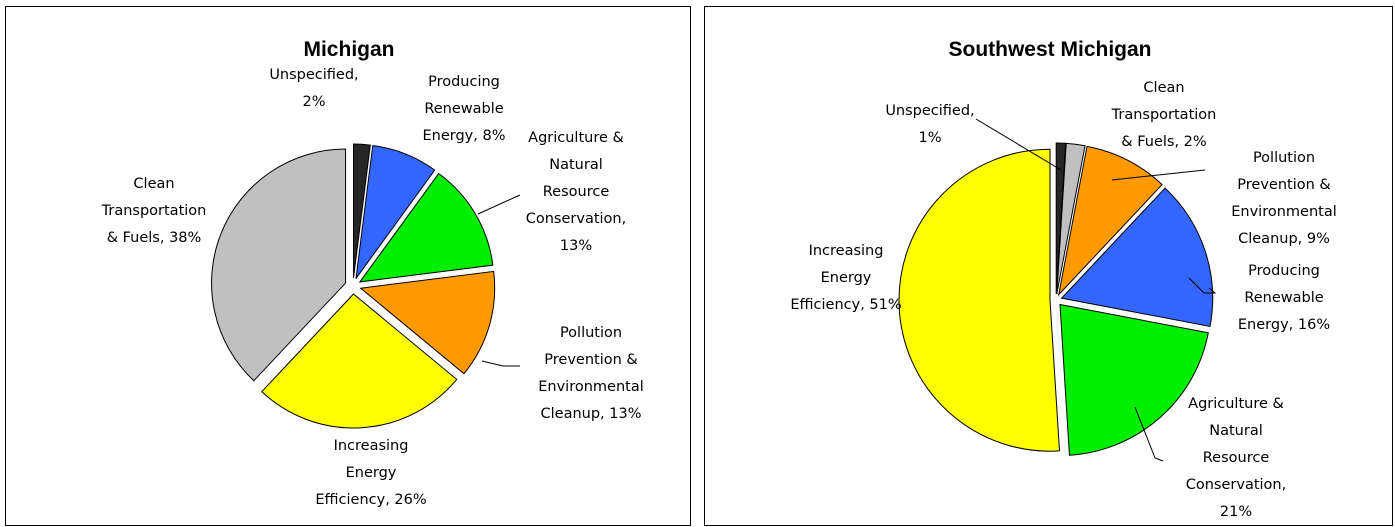 This screenshot has height=527, width=1395. Describe the element at coordinates (929, 138) in the screenshot. I see `data-label-line: 1%` at that location.